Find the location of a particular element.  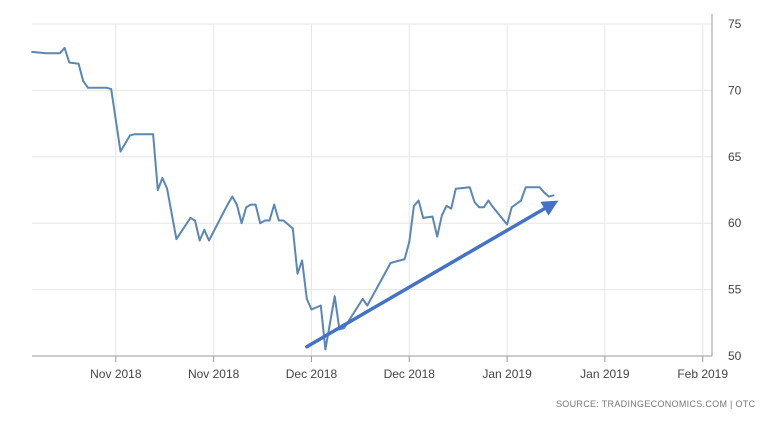

y-tick-label: 60 is located at coordinates (735, 223).